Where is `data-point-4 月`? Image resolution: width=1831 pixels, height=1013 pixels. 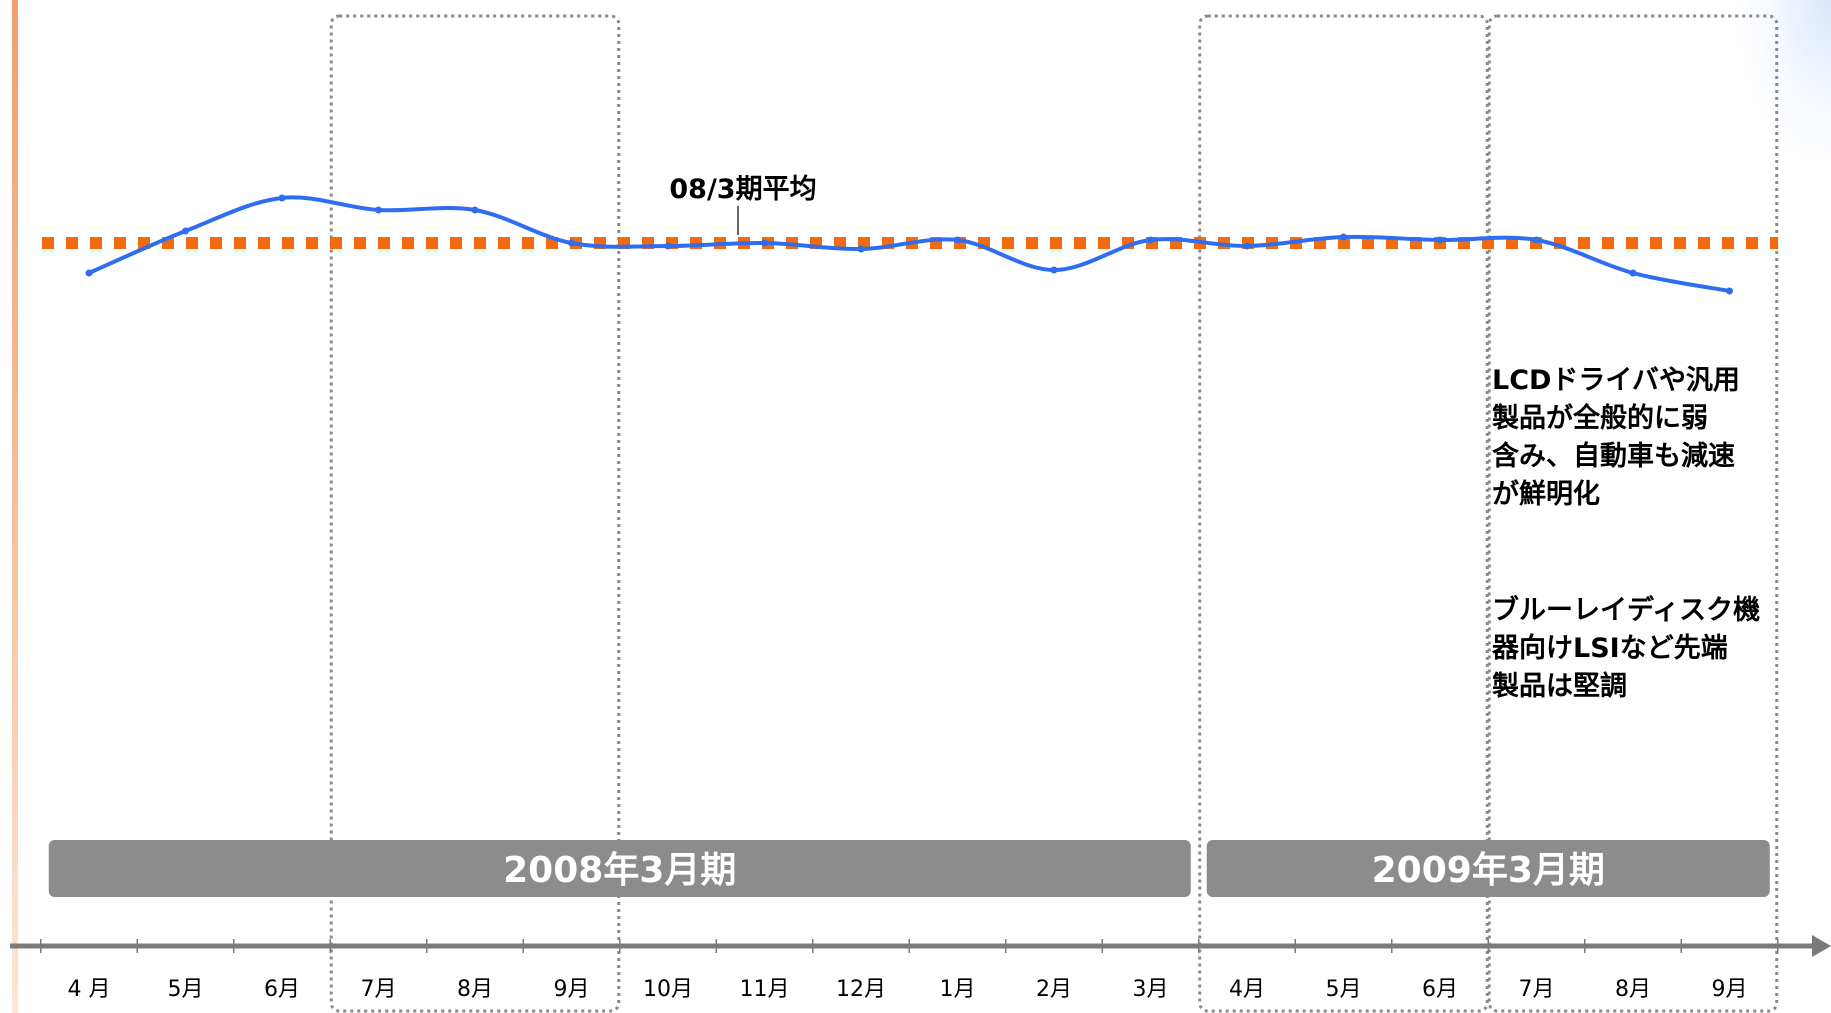
data-point-4 月 is located at coordinates (89, 273).